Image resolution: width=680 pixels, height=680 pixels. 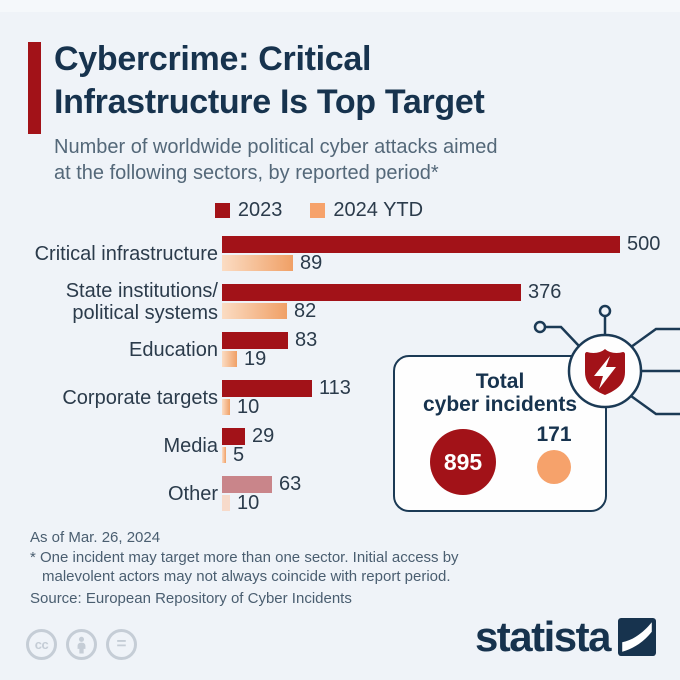 I want to click on as-of-date: As of Mar. 26, 2024, so click(x=95, y=537).